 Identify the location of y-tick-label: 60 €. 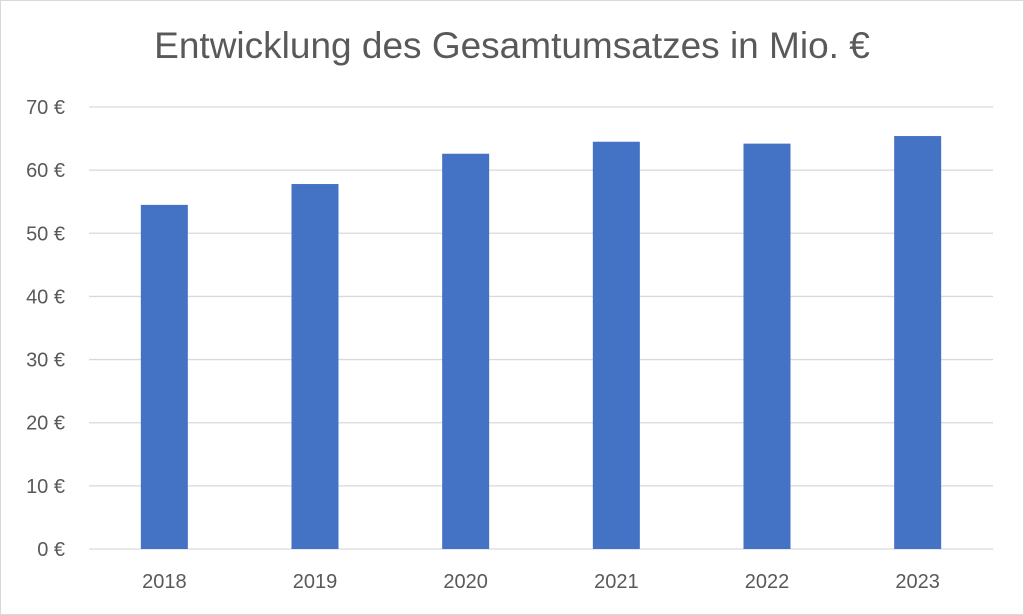
(45, 171).